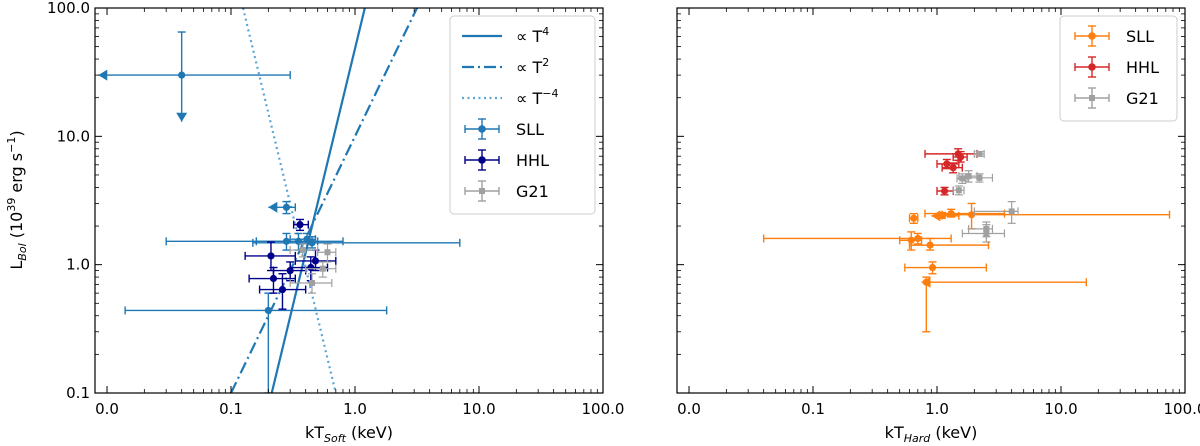 This screenshot has height=446, width=1200. What do you see at coordinates (931, 434) in the screenshot?
I see `right-x-axis-label: kTHard (keV)` at bounding box center [931, 434].